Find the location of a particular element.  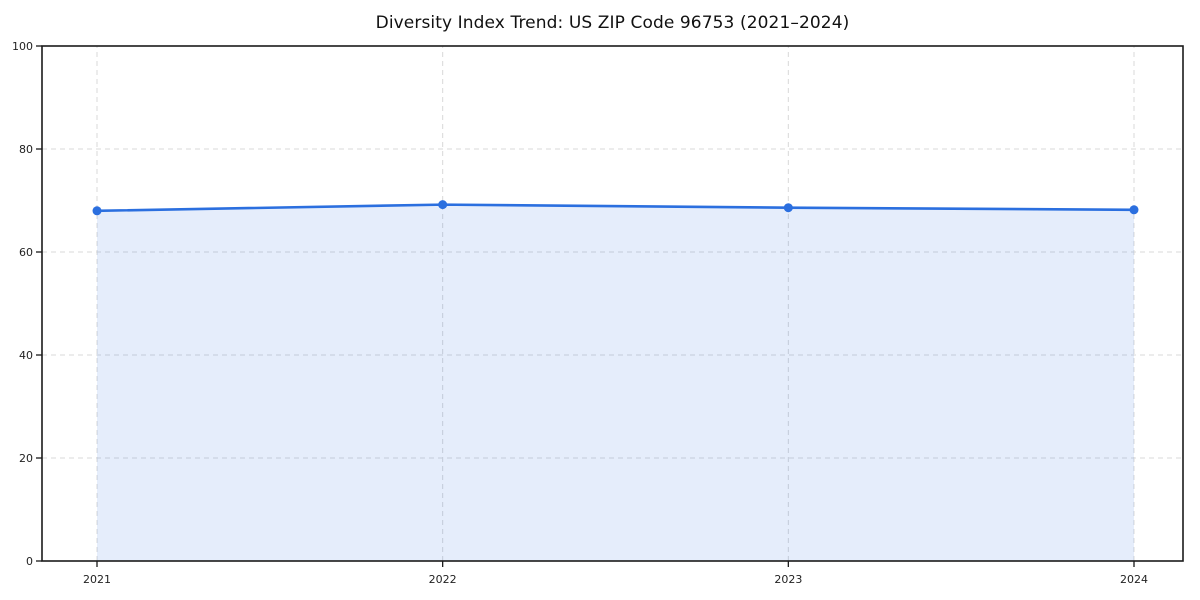

data-point-2023 is located at coordinates (788, 208).